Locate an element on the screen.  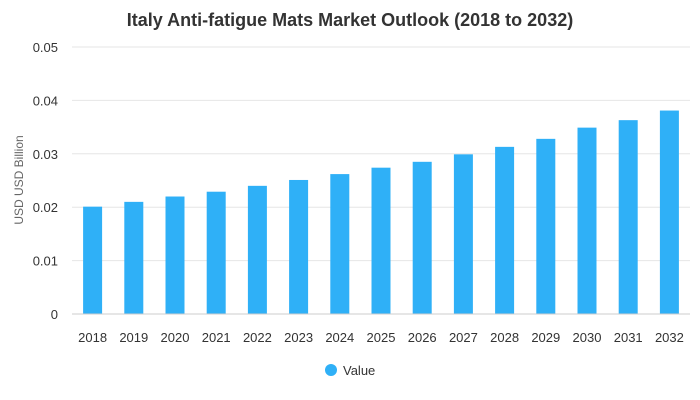
x-tick-label: 2021 is located at coordinates (216, 337).